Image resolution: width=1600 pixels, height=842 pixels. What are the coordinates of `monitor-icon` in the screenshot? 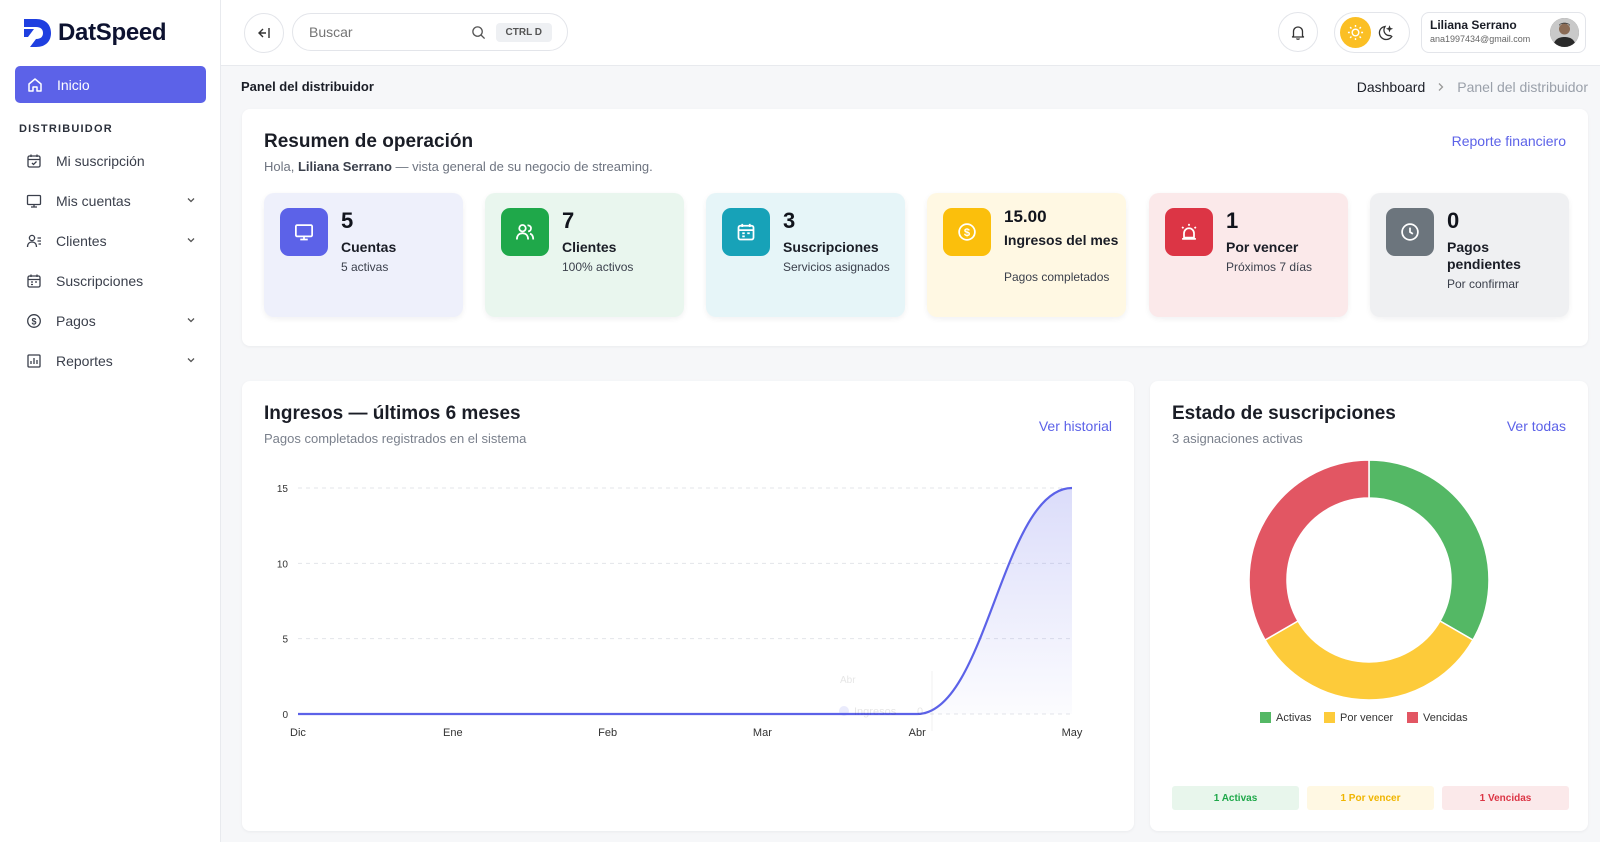 It's located at (304, 232).